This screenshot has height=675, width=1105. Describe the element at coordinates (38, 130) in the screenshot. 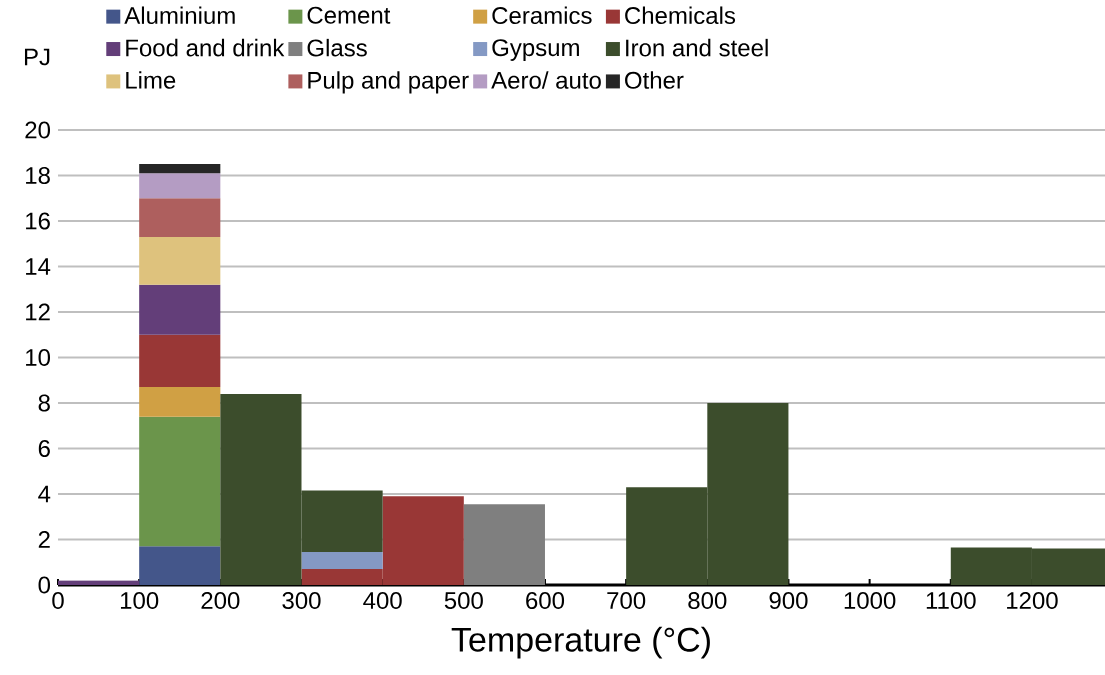

I see `y-tick-label: 20` at that location.